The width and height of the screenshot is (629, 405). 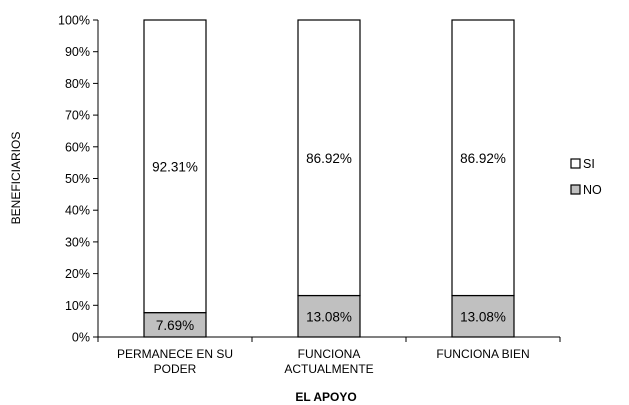 I want to click on x-category-label: PERMANECE EN SU, so click(x=175, y=354).